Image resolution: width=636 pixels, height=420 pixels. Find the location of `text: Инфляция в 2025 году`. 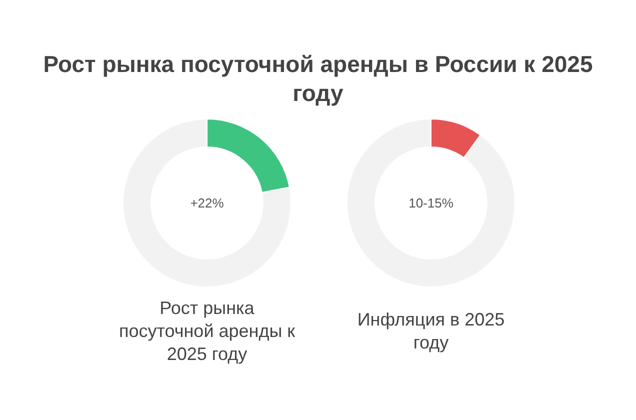

text: Инфляция в 2025 году is located at coordinates (431, 331).